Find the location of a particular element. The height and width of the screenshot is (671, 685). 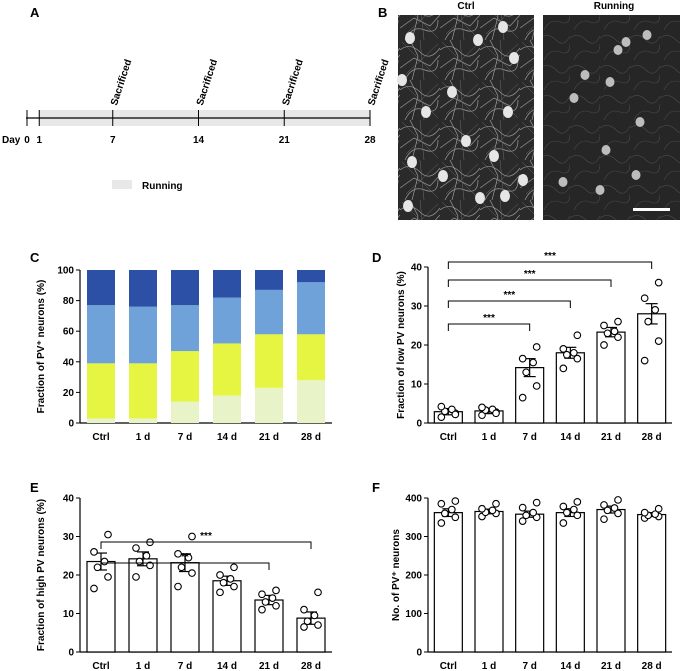

y-tick-label: 10 is located at coordinates (417, 385).